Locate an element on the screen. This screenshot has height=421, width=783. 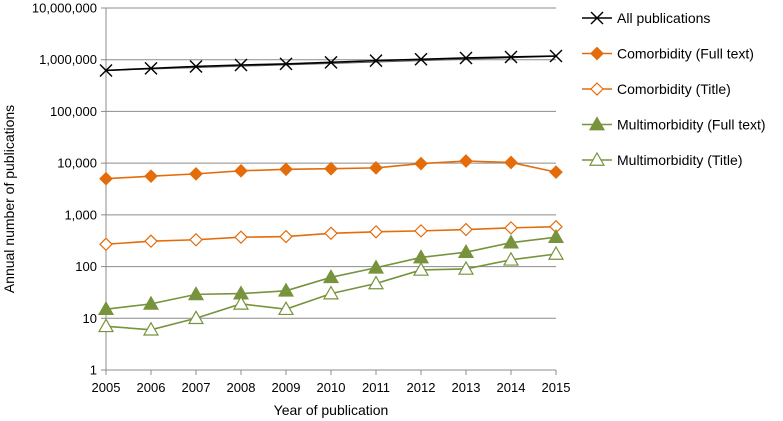
y-tick-label: 10 is located at coordinates (90, 318).